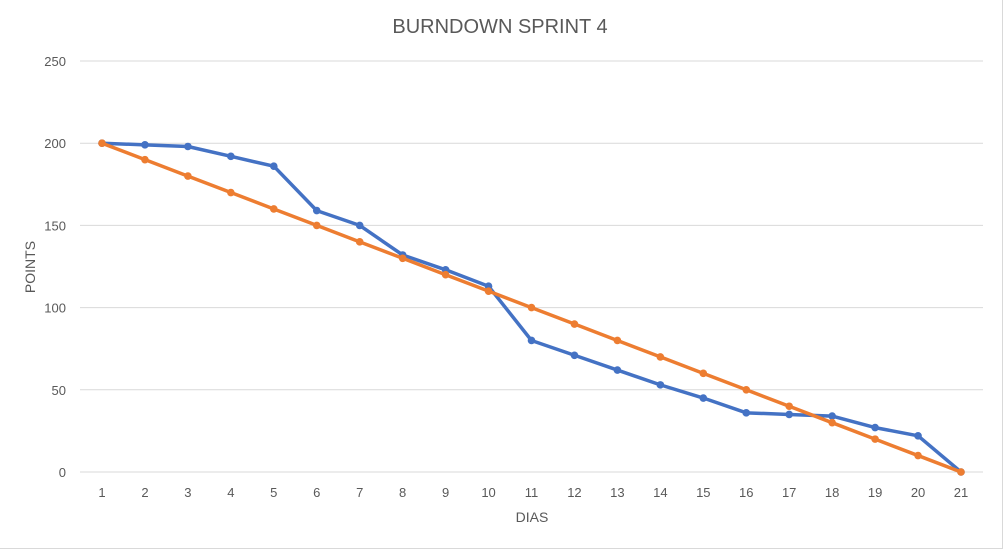 This screenshot has width=1003, height=549. I want to click on y-tick-label: 200, so click(55, 143).